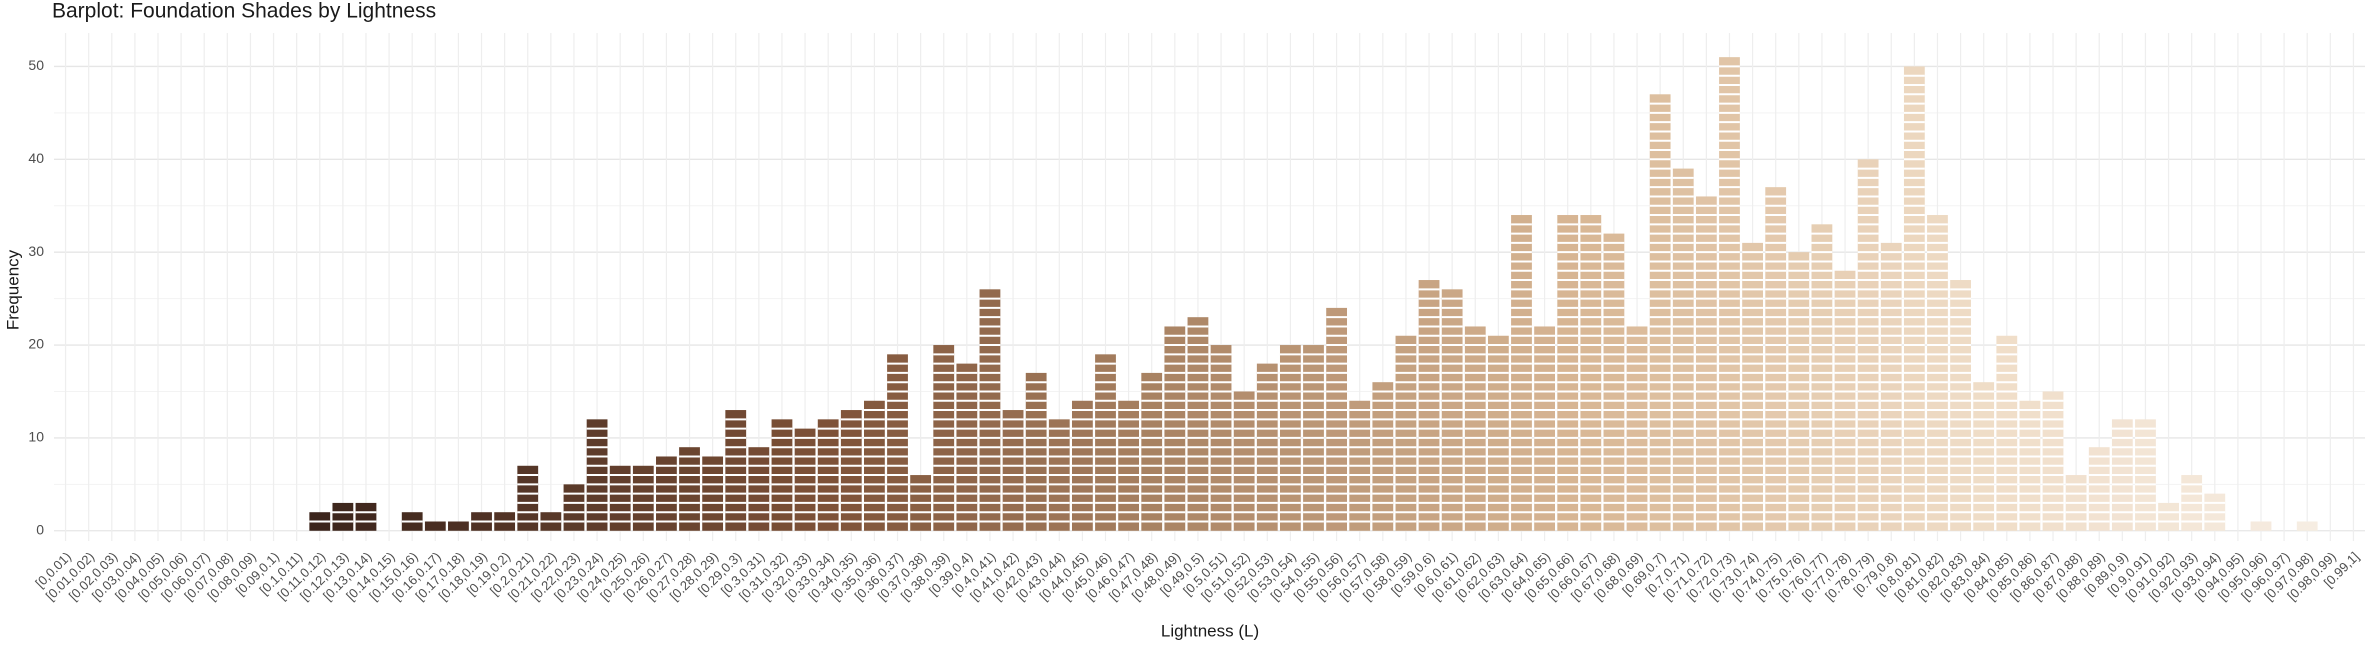 The height and width of the screenshot is (648, 2372). Describe the element at coordinates (36, 158) in the screenshot. I see `y-tick-label: 40` at that location.